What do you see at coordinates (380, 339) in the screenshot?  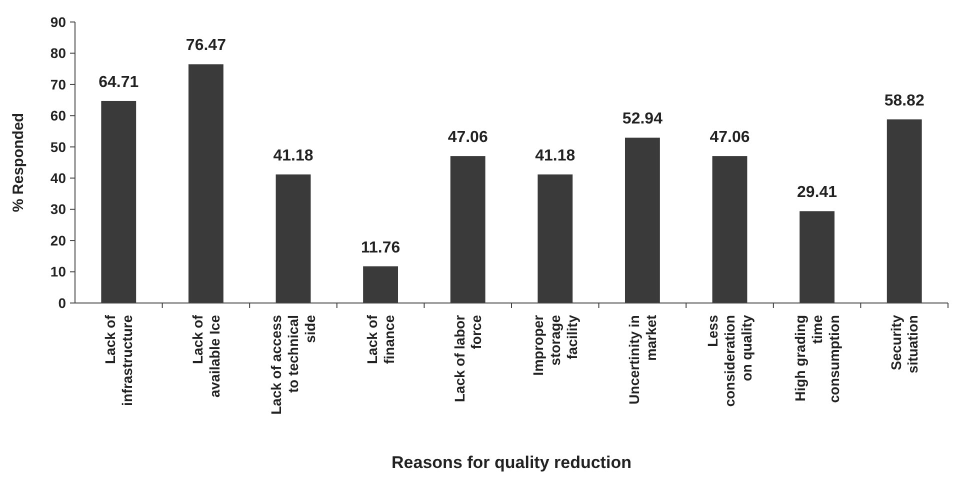 I see `x-tick-label: Lack of finance` at bounding box center [380, 339].